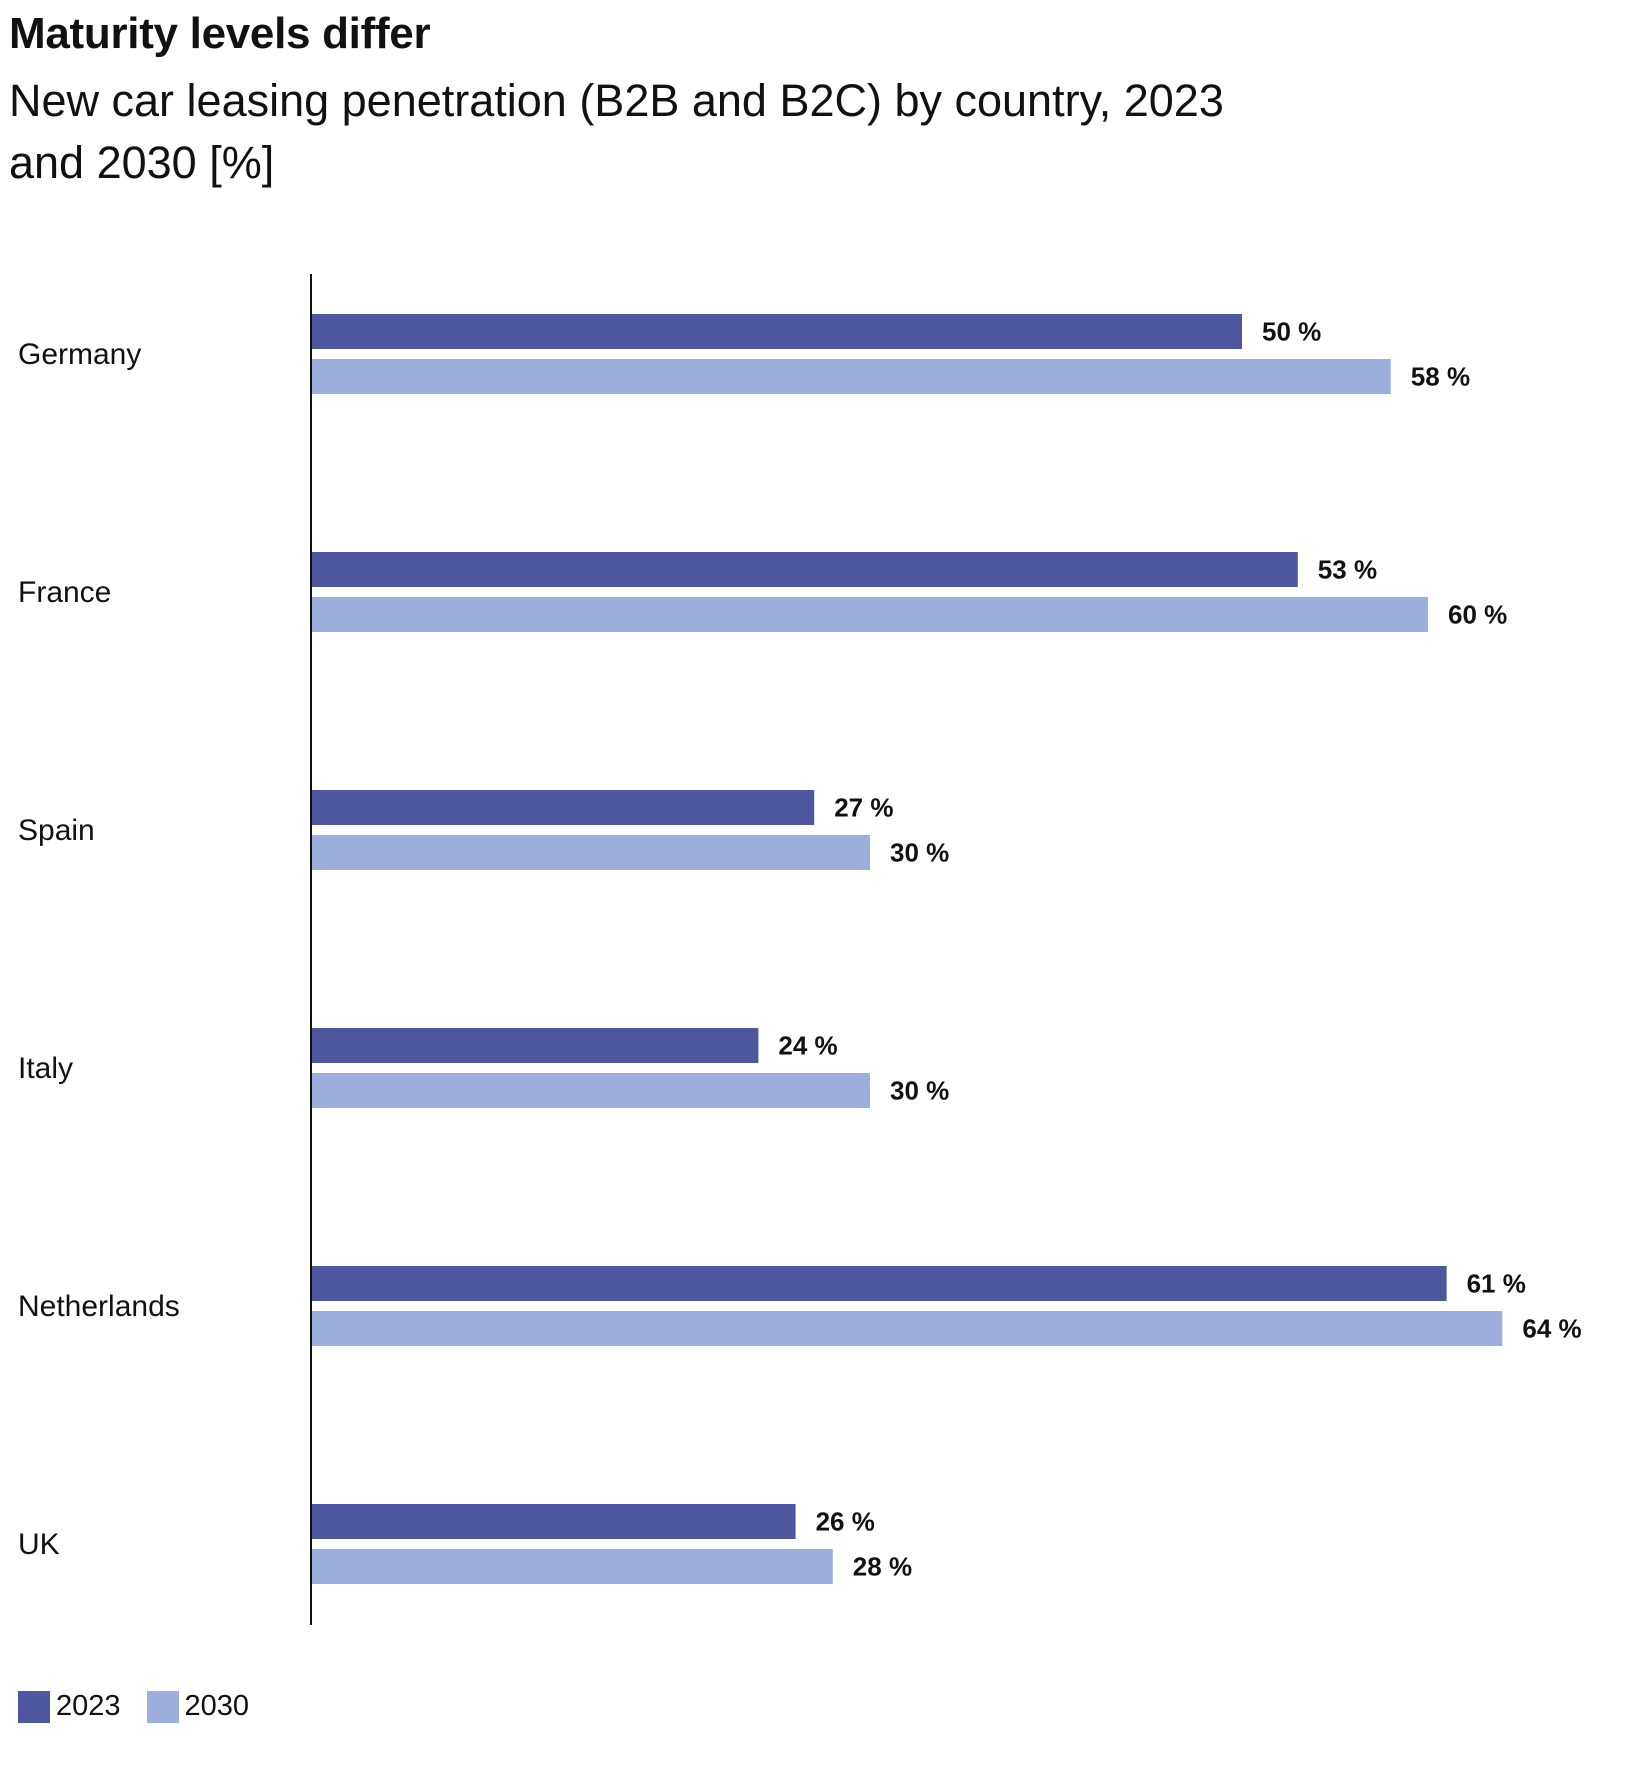 This screenshot has height=1765, width=1642. What do you see at coordinates (217, 1706) in the screenshot?
I see `legend-label-2030: 2030` at bounding box center [217, 1706].